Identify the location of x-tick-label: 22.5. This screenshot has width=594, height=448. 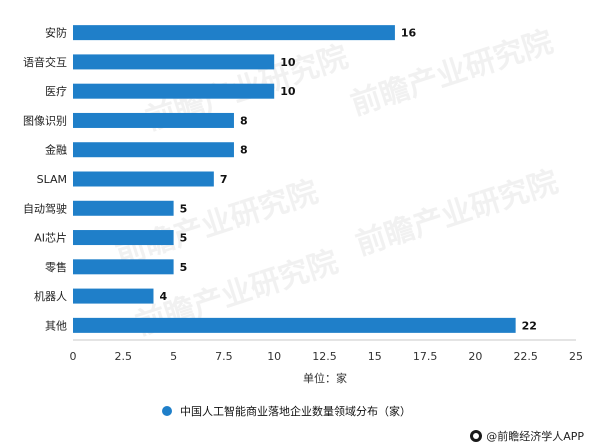
(525, 356).